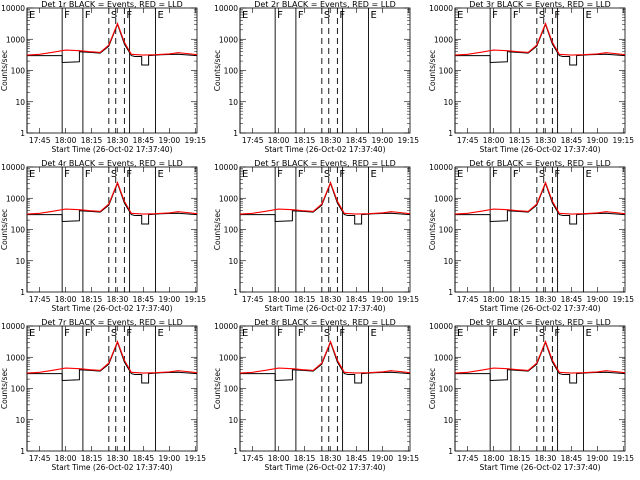  Describe the element at coordinates (325, 322) in the screenshot. I see `chart-title: Det 8r BLACK = Events, RED = LLD` at that location.